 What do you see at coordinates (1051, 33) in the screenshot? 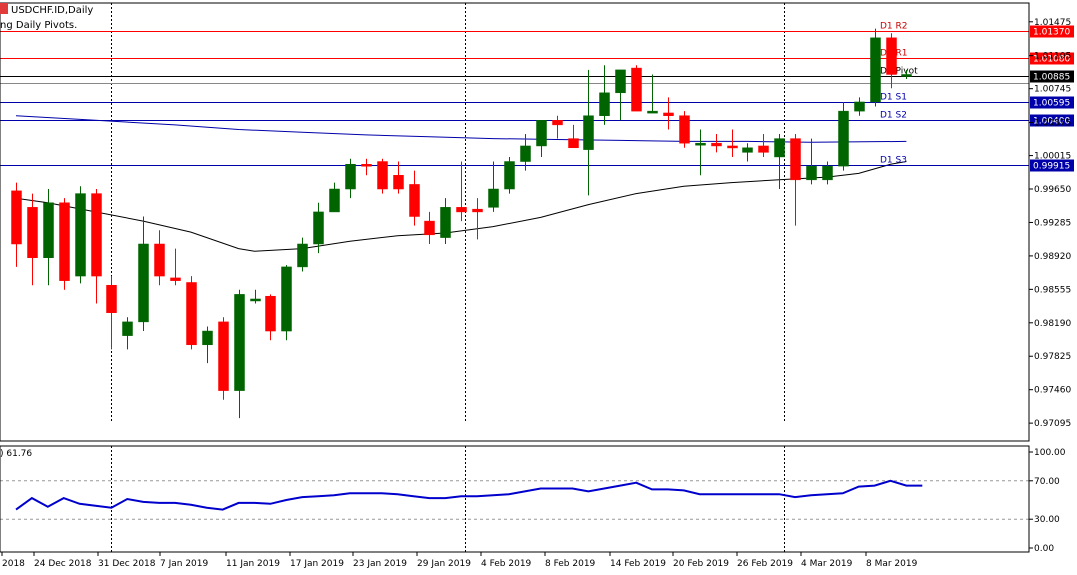
I see `pivot-price-label: 1.01370` at bounding box center [1051, 33].